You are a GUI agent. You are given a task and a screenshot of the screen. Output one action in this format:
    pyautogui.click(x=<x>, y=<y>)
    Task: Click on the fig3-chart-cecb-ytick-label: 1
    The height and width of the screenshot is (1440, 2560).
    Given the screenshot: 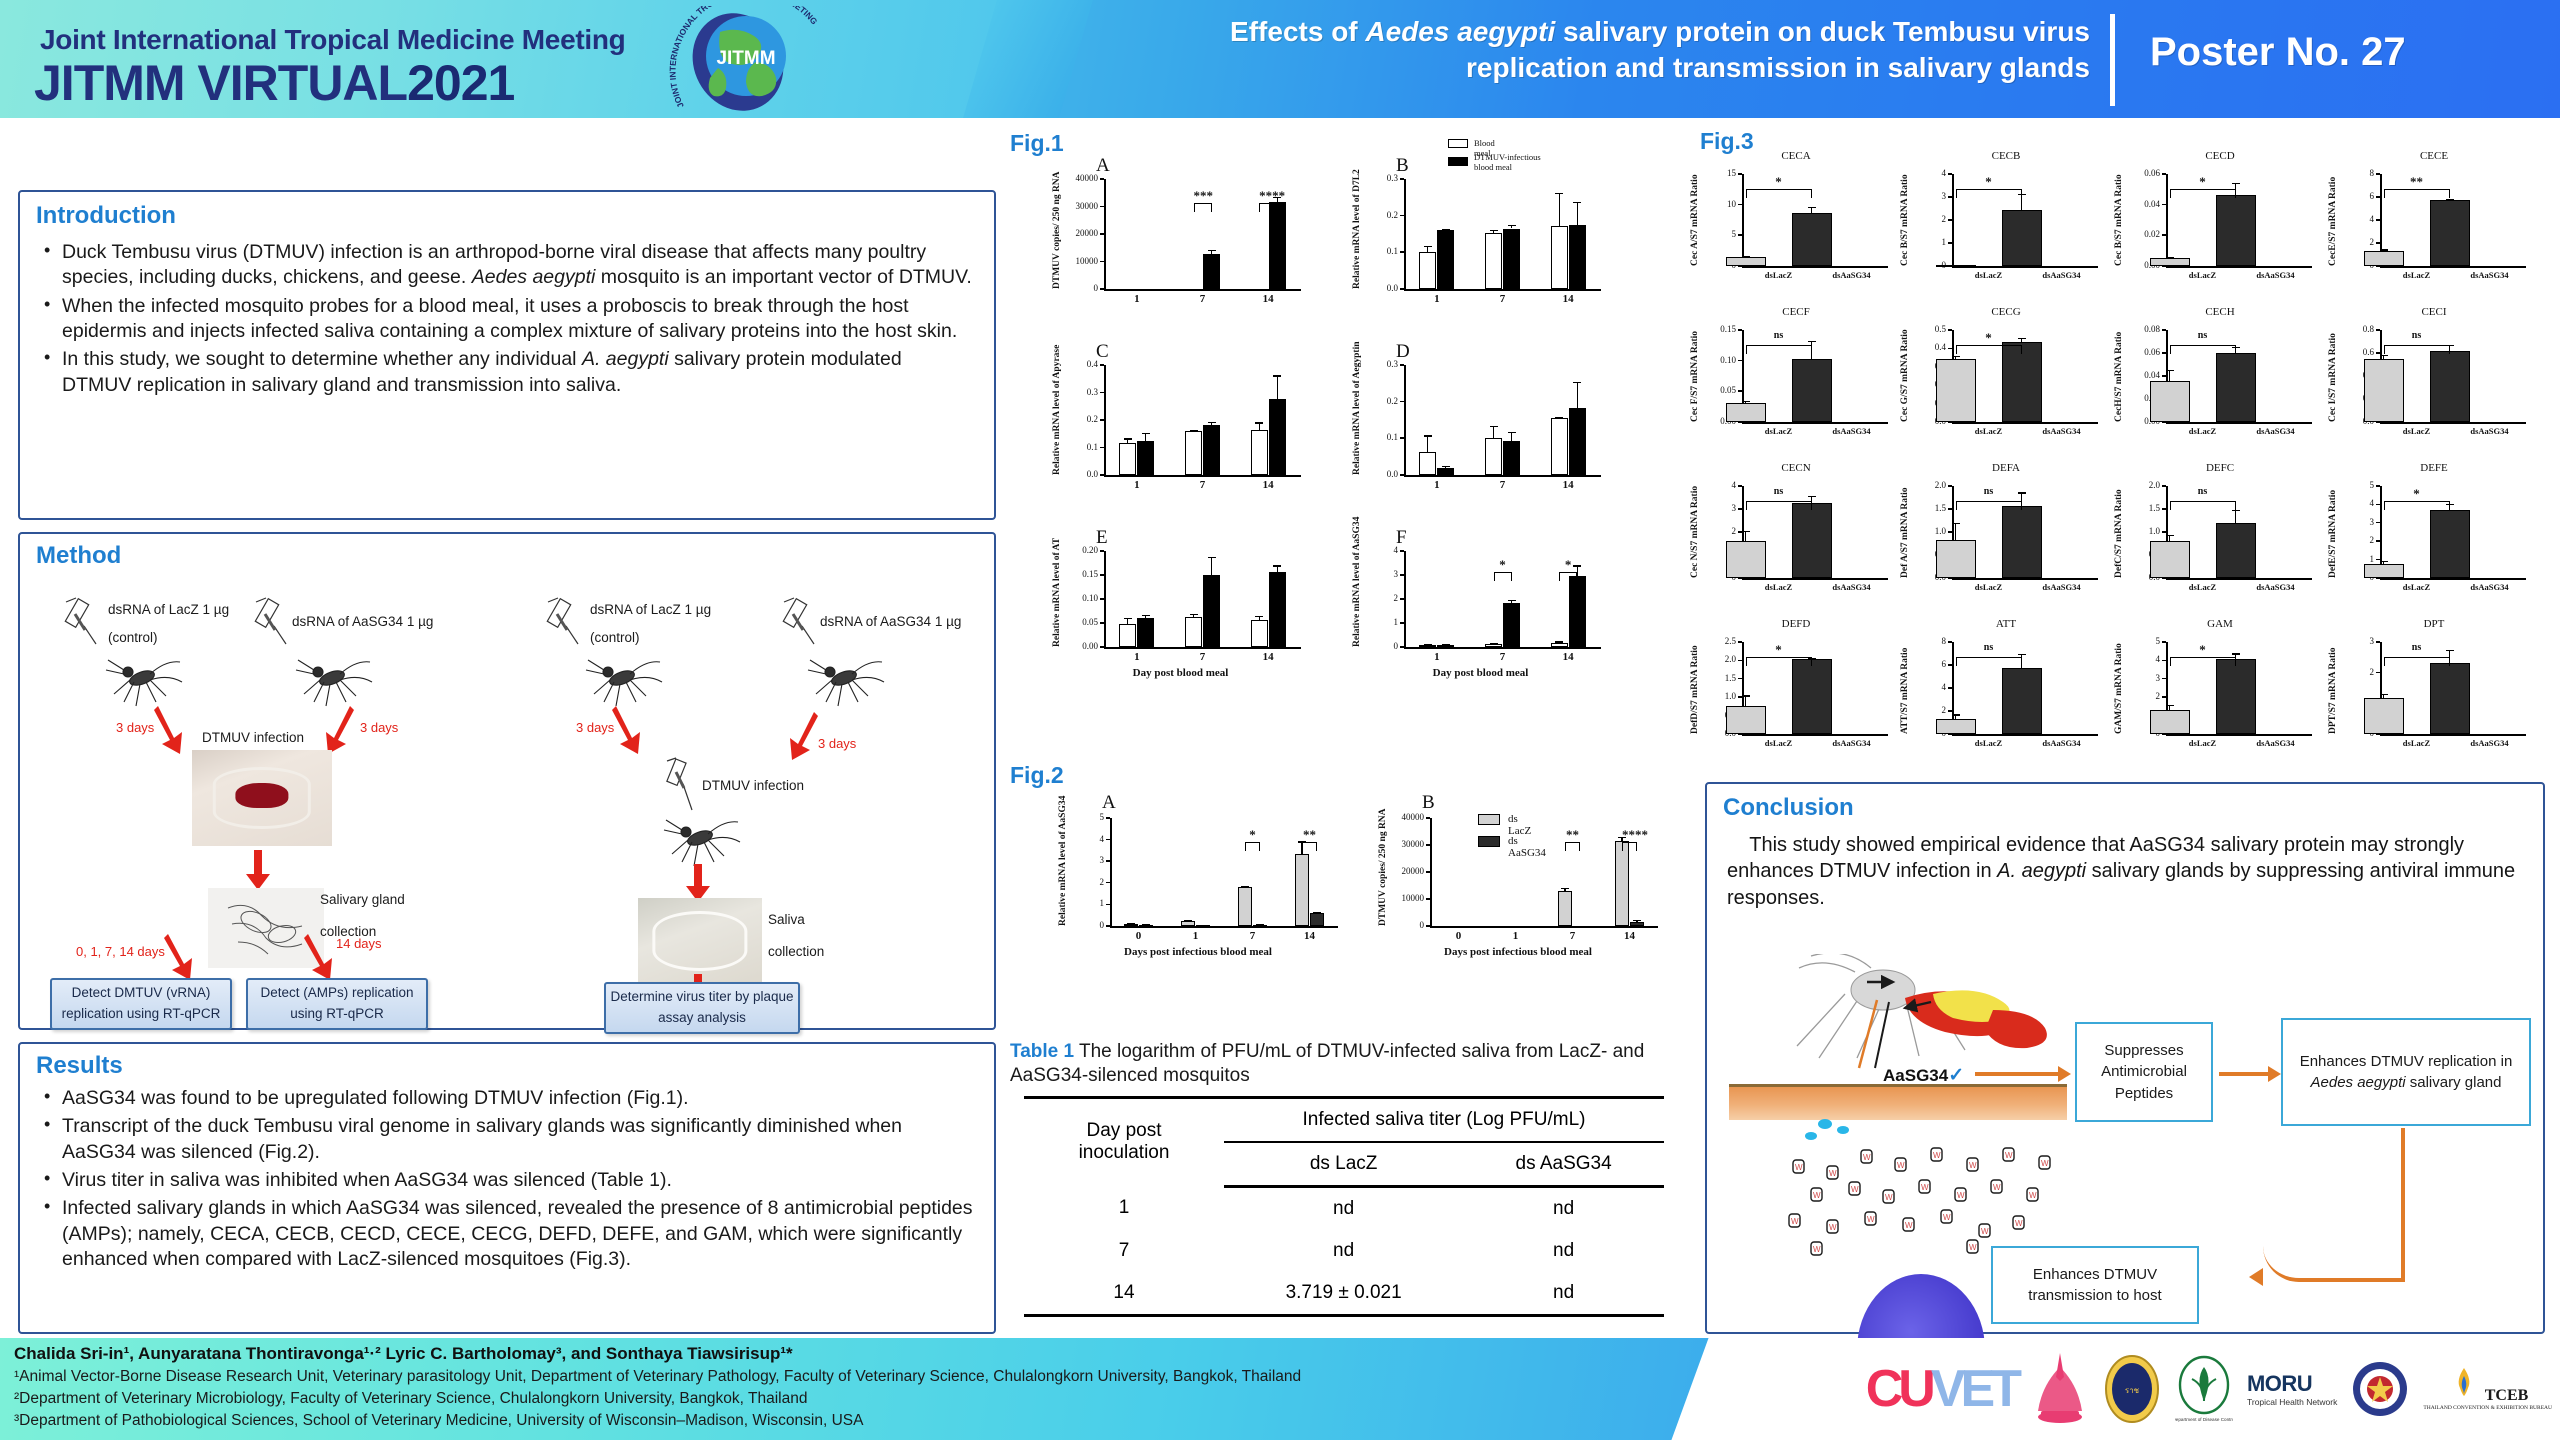 What is the action you would take?
    pyautogui.click(x=1944, y=242)
    